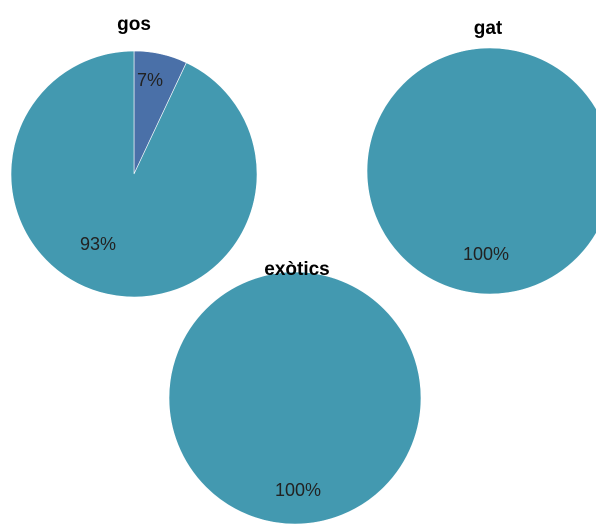 This screenshot has height=525, width=596. I want to click on chart-title-gos: gos, so click(134, 24).